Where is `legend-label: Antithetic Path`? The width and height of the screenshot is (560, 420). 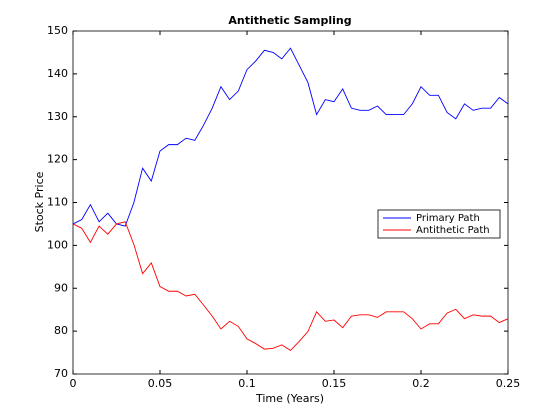
legend-label: Antithetic Path is located at coordinates (453, 230).